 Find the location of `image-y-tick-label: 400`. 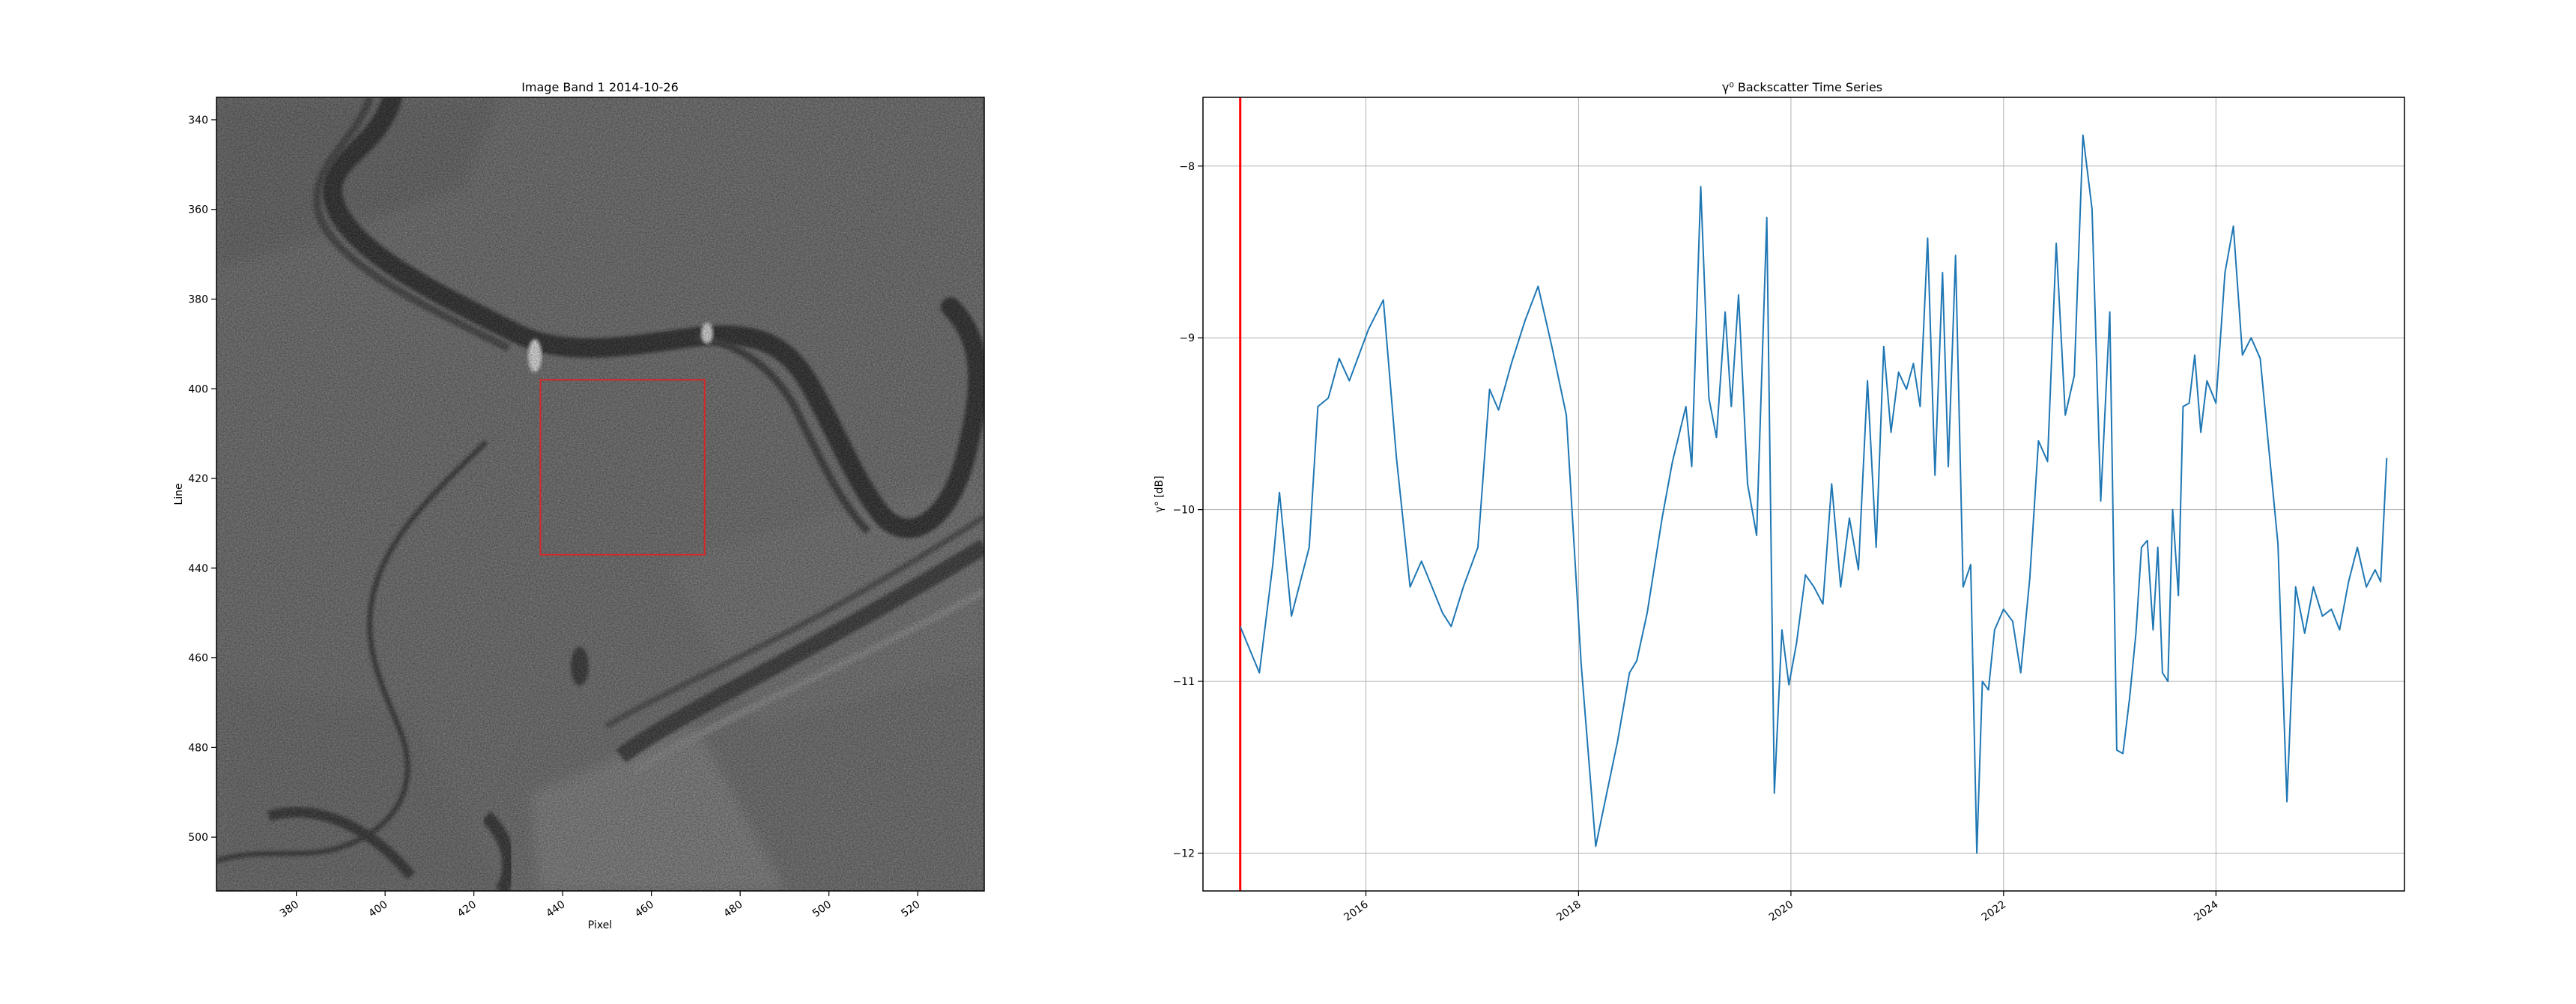

image-y-tick-label: 400 is located at coordinates (198, 389).